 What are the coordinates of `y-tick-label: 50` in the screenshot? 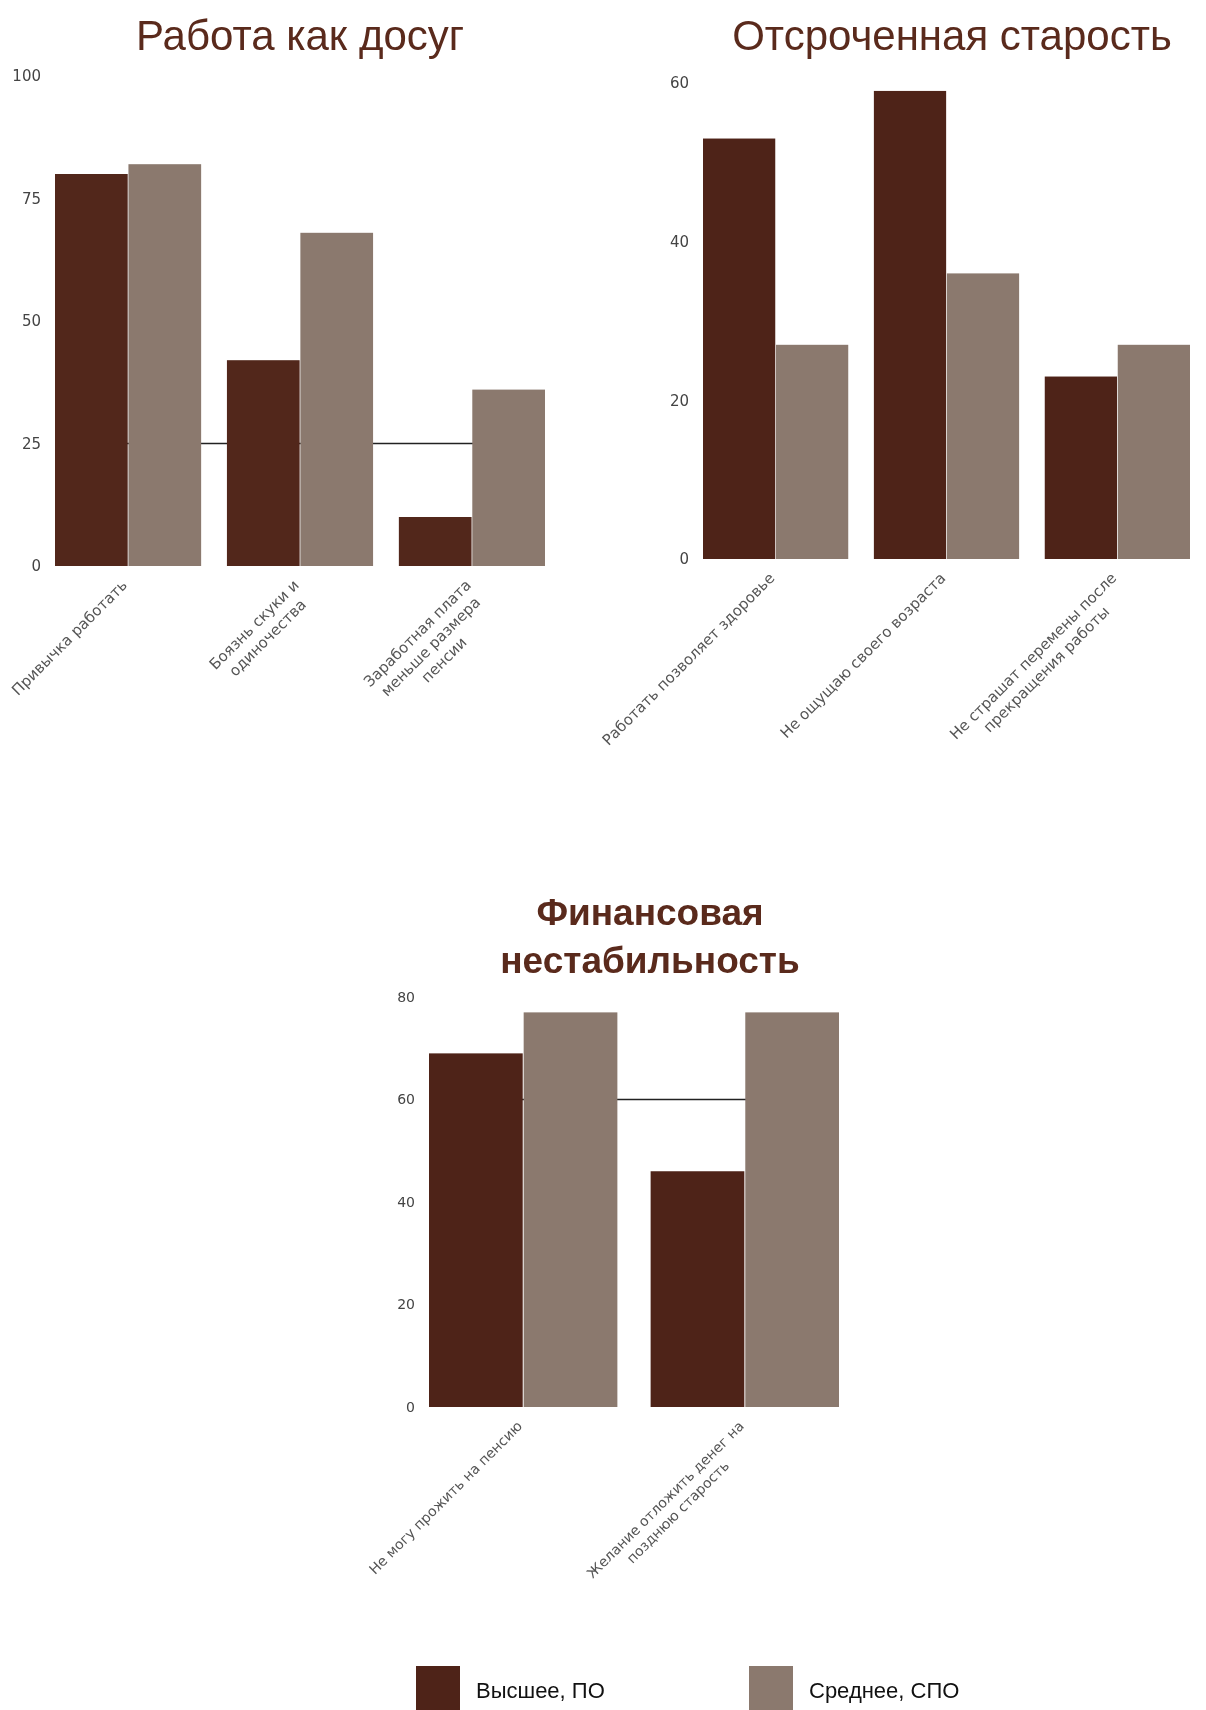 It's located at (31, 321).